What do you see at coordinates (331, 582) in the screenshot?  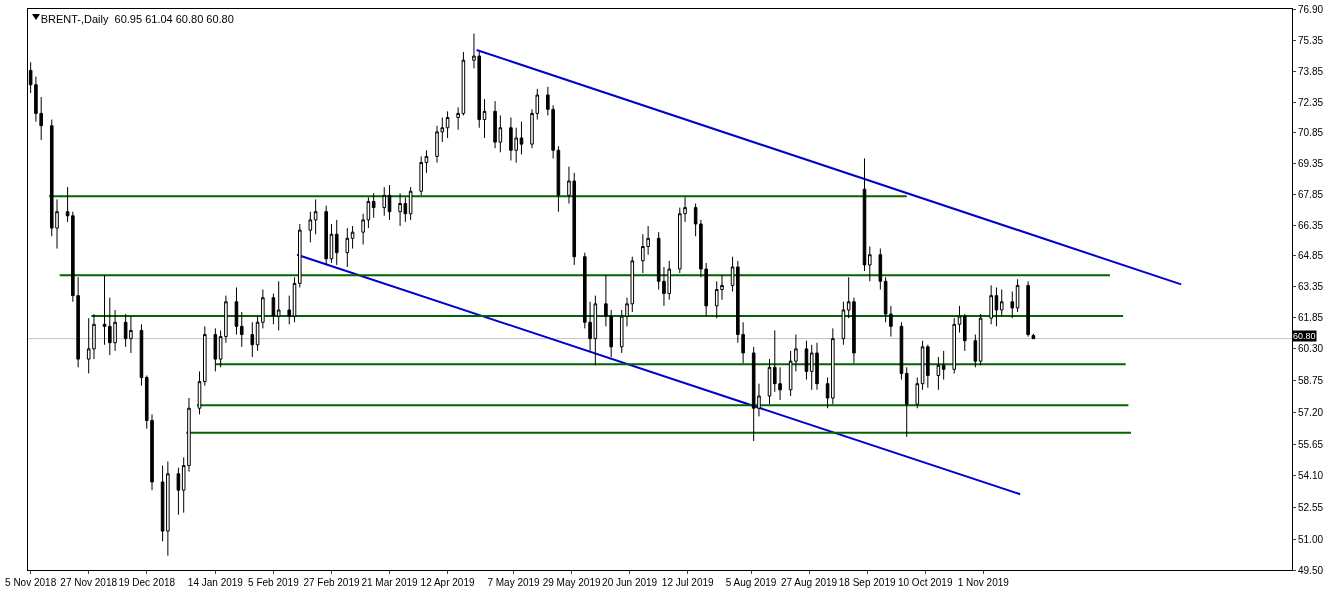 I see `x-tick-label: 27 Feb 2019` at bounding box center [331, 582].